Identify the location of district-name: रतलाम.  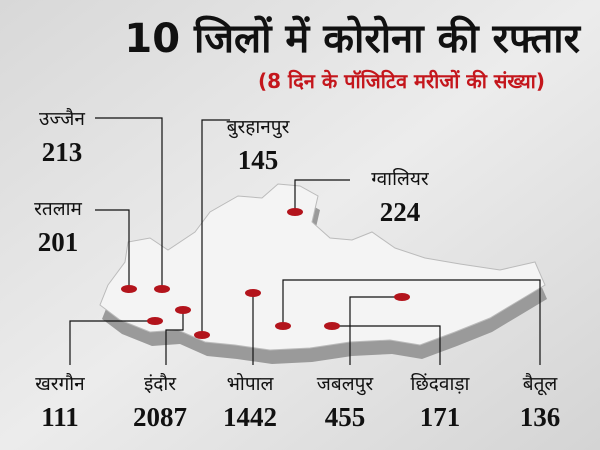
(58, 209).